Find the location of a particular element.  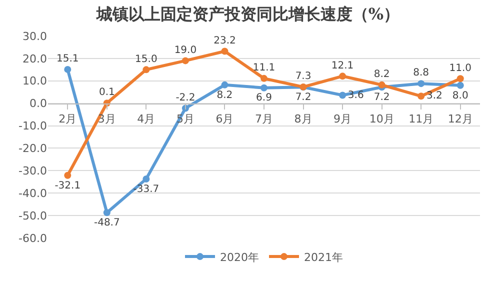

data-label: -32.1 is located at coordinates (67, 186).